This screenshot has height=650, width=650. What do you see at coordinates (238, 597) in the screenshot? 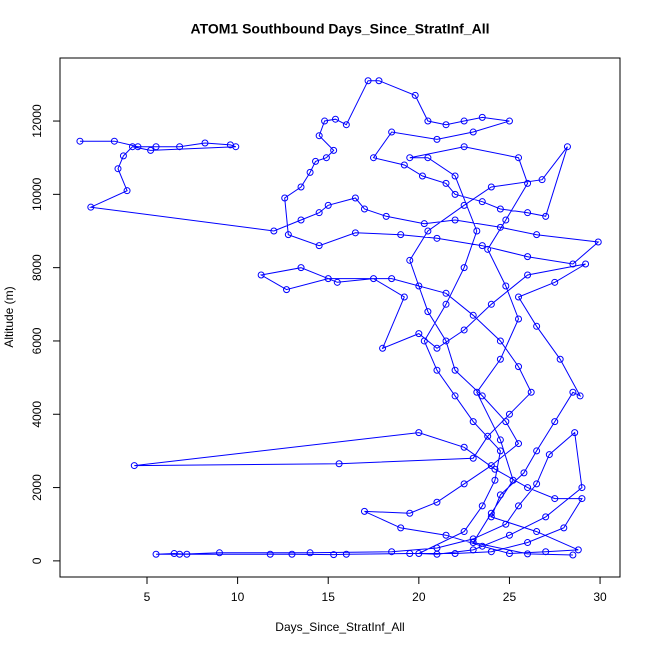
I see `x-tick-label: 10` at bounding box center [238, 597].